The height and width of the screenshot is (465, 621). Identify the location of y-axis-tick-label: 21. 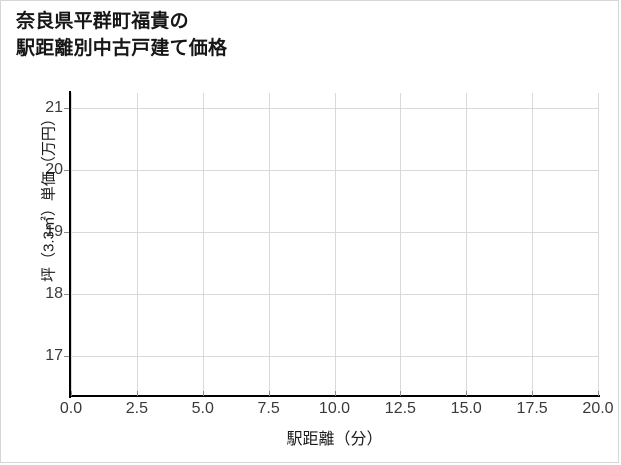
(54, 108).